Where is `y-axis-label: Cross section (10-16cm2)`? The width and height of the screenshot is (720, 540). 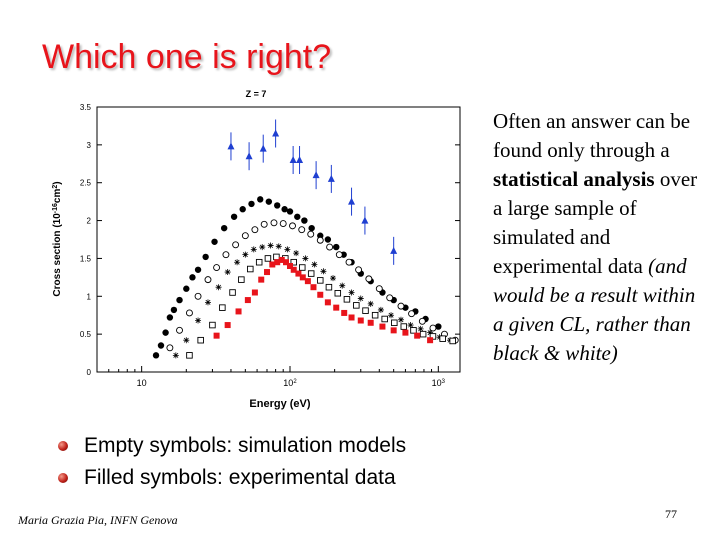
y-axis-label: Cross section (10-16cm2) is located at coordinates (58, 238).